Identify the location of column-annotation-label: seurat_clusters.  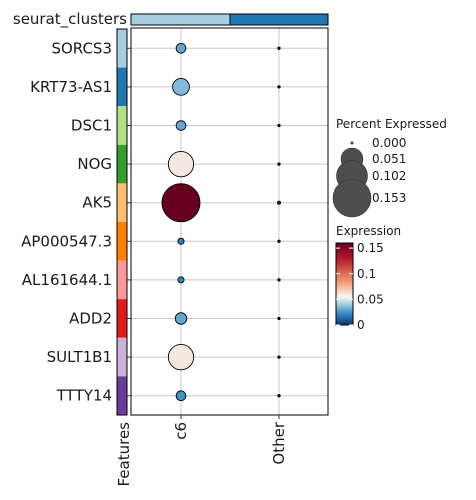
(70, 19).